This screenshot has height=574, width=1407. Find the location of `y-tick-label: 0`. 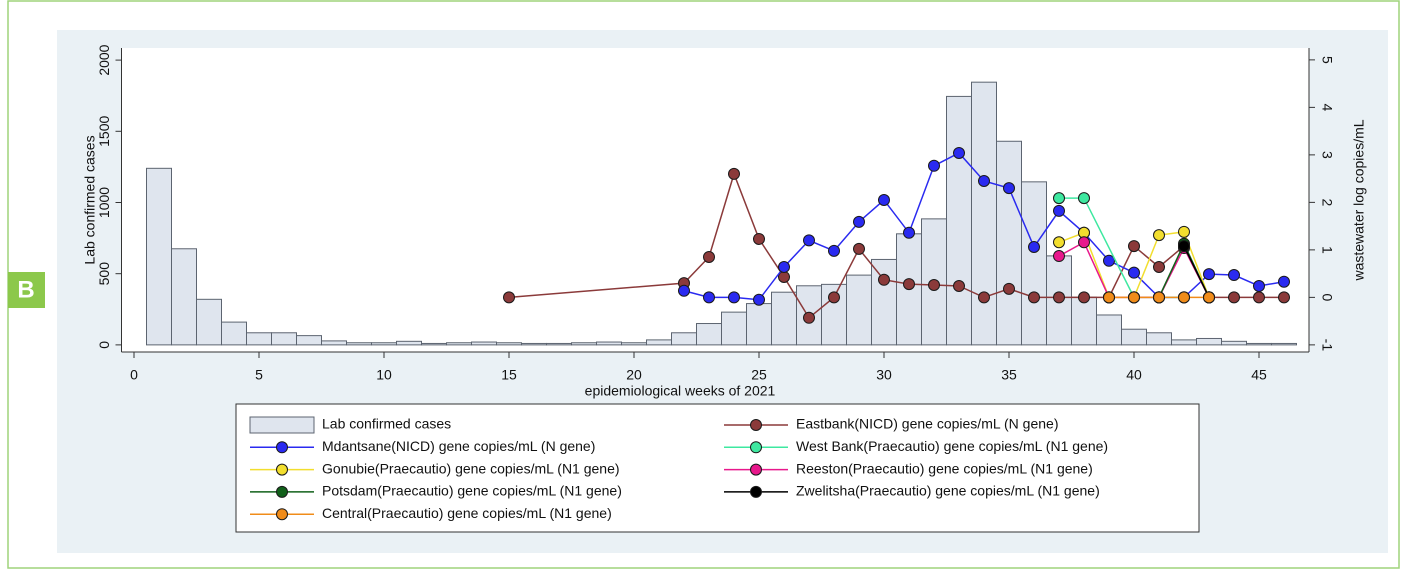

y-tick-label: 0 is located at coordinates (104, 345).